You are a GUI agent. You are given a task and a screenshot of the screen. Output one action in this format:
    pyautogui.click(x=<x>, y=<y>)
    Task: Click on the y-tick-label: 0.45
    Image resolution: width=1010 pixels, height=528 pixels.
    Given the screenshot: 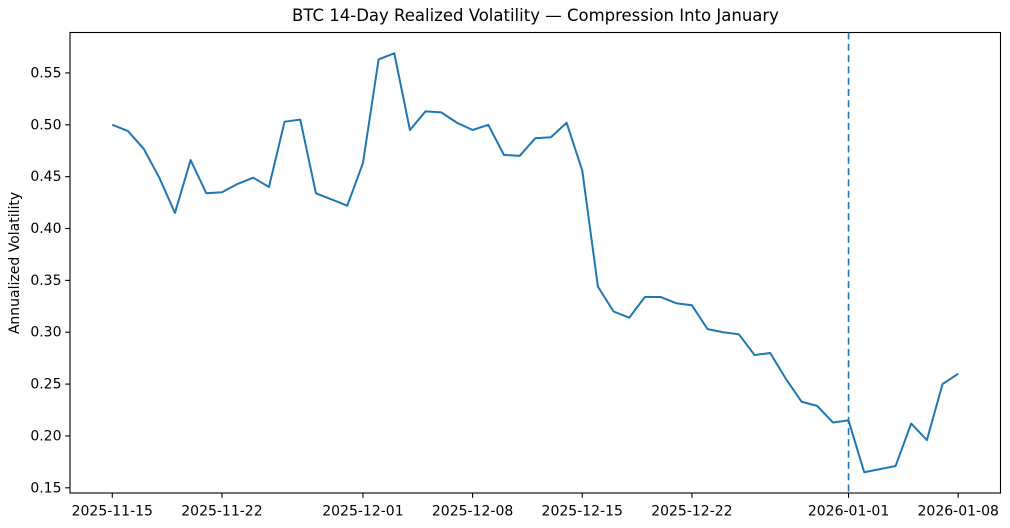 What is the action you would take?
    pyautogui.click(x=45, y=177)
    